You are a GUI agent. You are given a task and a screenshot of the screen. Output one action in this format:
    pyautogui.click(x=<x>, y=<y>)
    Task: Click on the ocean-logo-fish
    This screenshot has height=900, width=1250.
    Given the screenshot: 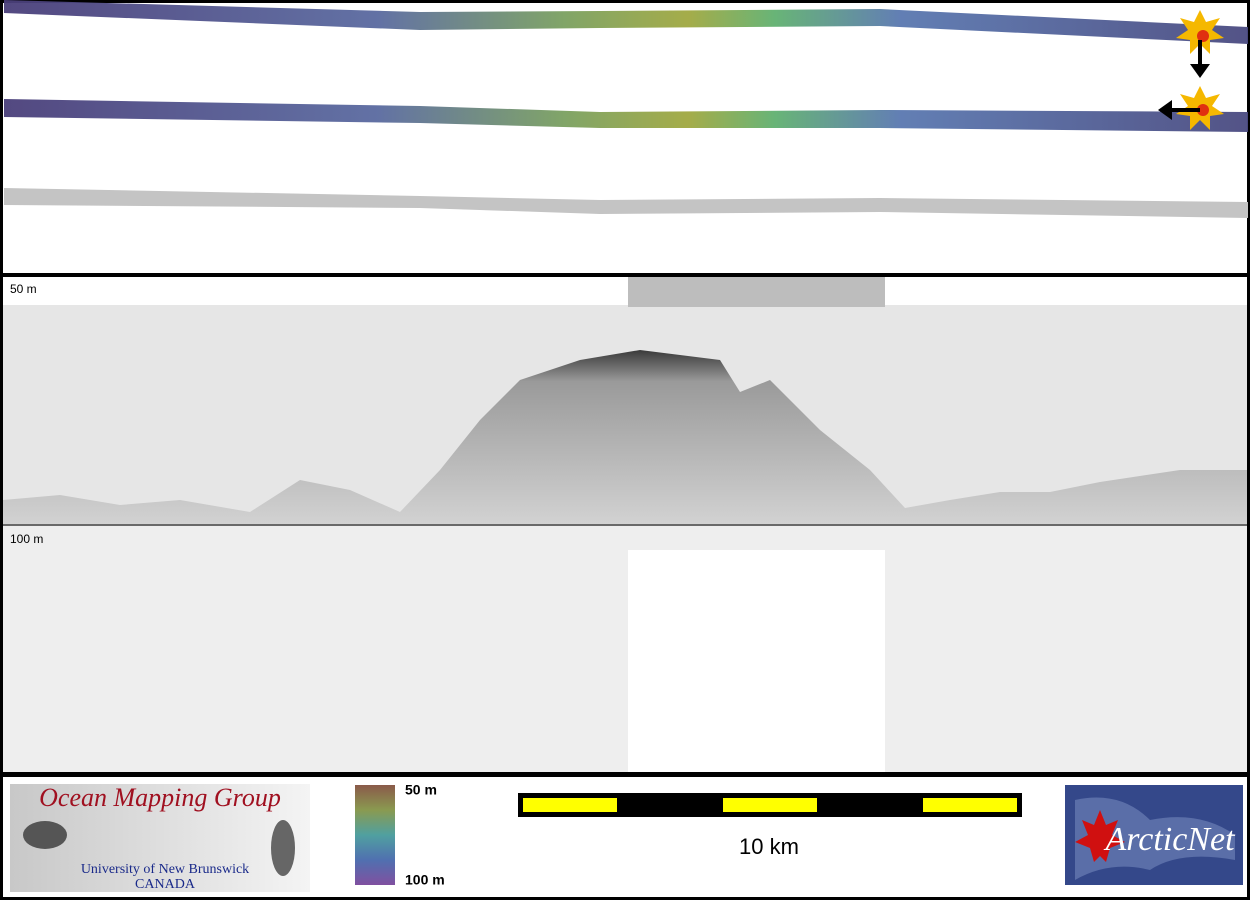 What is the action you would take?
    pyautogui.click(x=283, y=848)
    